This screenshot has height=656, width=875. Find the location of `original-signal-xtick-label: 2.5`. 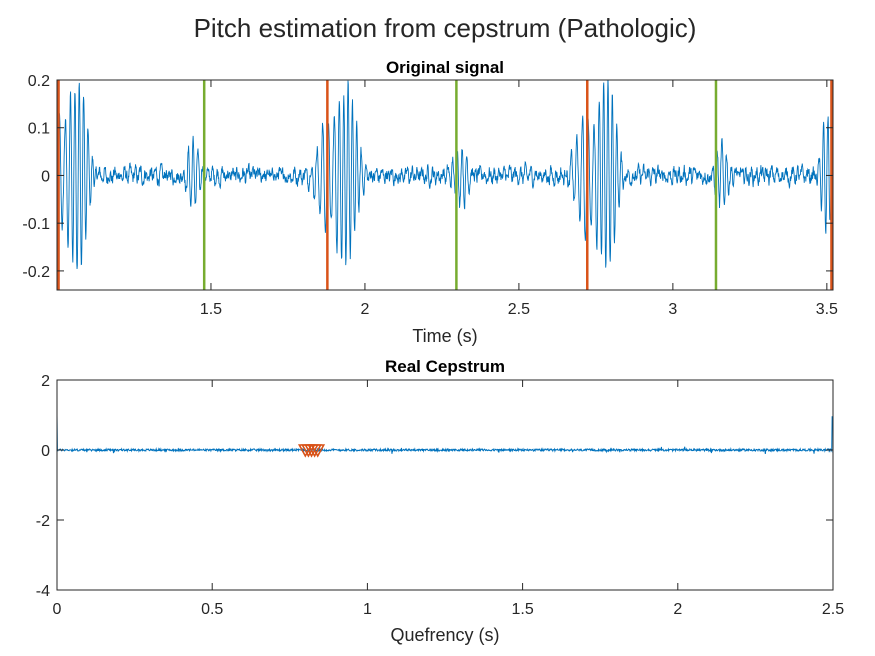

original-signal-xtick-label: 2.5 is located at coordinates (519, 309).